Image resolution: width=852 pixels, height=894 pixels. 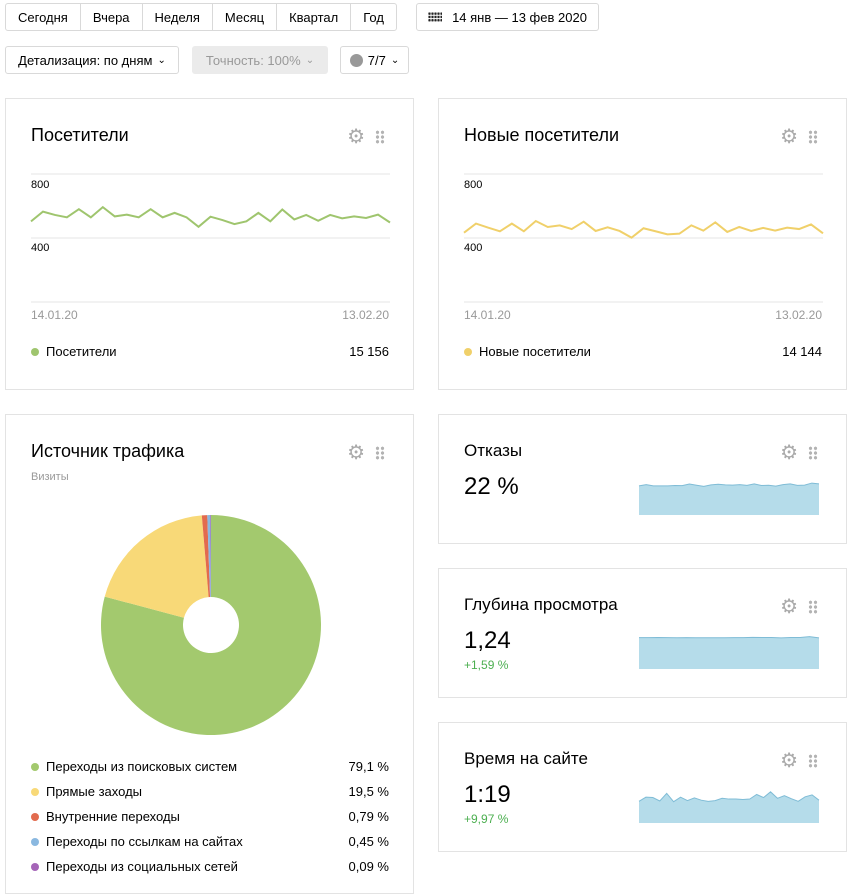 What do you see at coordinates (369, 841) in the screenshot?
I see `legend-value: 0,45 %` at bounding box center [369, 841].